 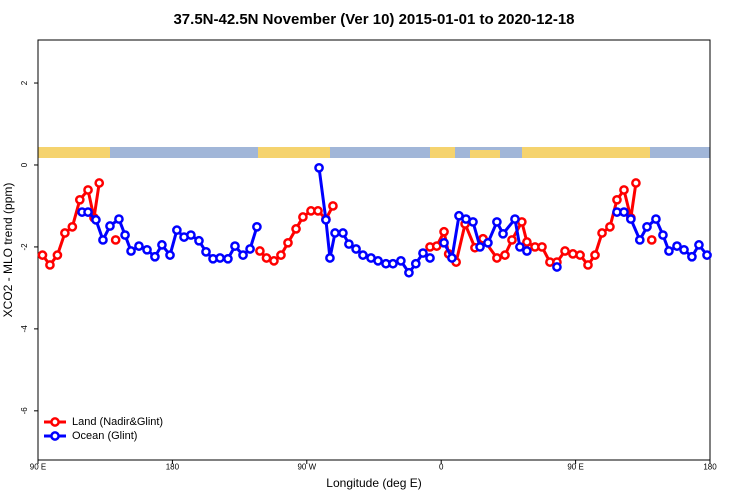 What do you see at coordinates (24, 164) in the screenshot?
I see `y-tick-label: 0` at bounding box center [24, 164].